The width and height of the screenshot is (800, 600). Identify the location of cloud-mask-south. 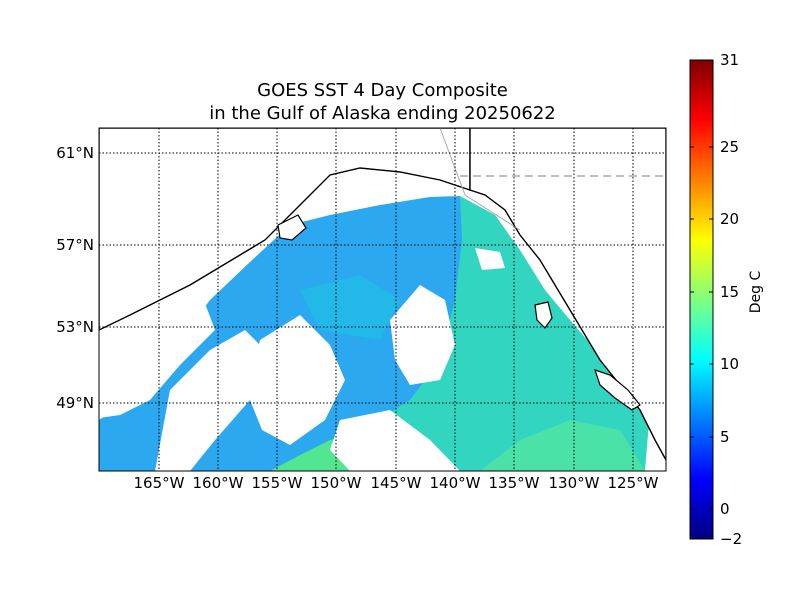
(395, 440).